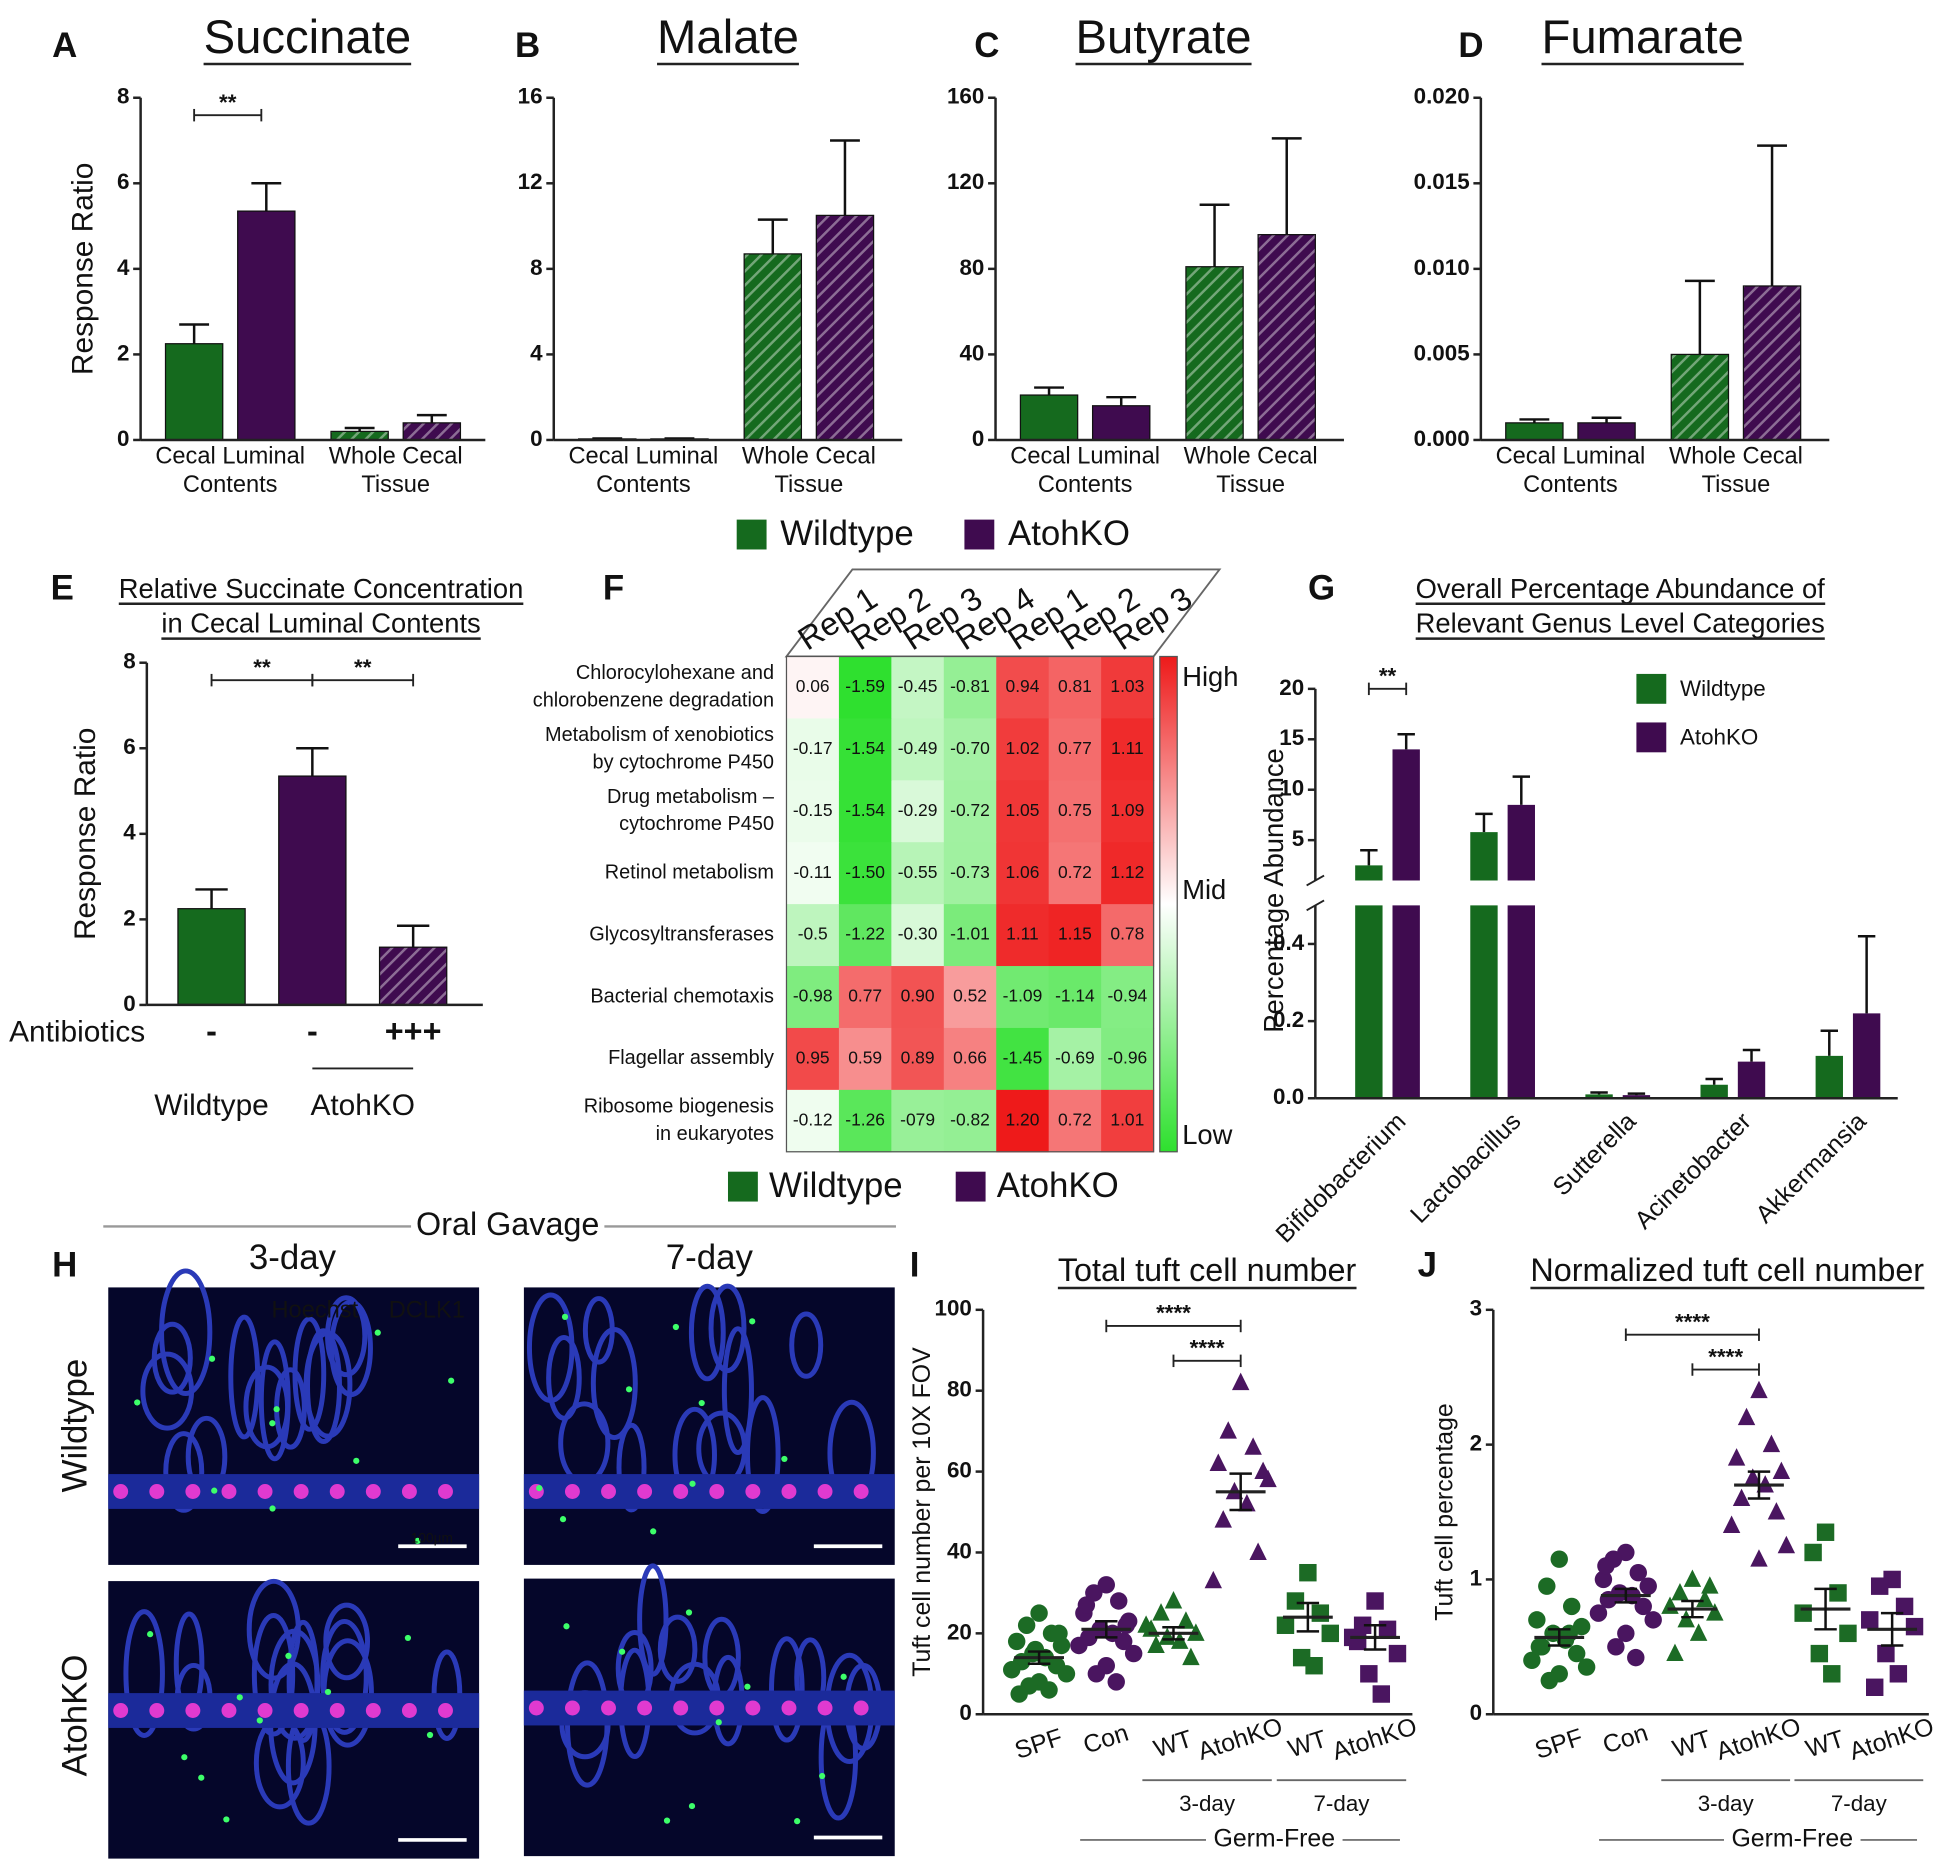 Image resolution: width=1950 pixels, height=1868 pixels. Describe the element at coordinates (865, 748) in the screenshot. I see `cell-label: -1.54` at that location.